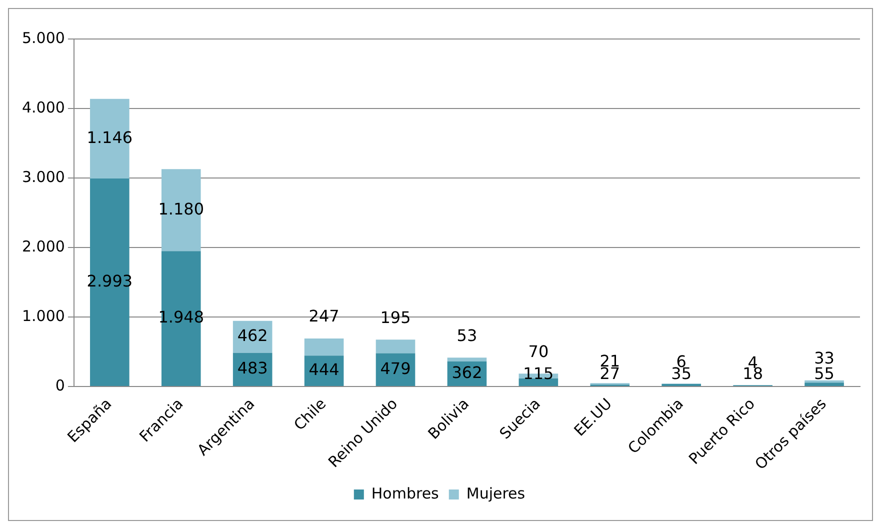 This screenshot has width=881, height=529. I want to click on y-tick-label: 4.000, so click(43, 107).